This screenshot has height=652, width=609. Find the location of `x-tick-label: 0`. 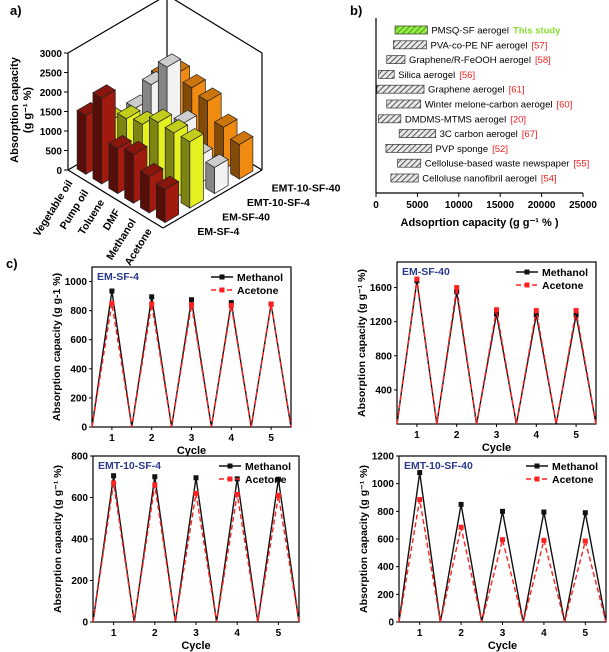

x-tick-label: 0 is located at coordinates (376, 205).